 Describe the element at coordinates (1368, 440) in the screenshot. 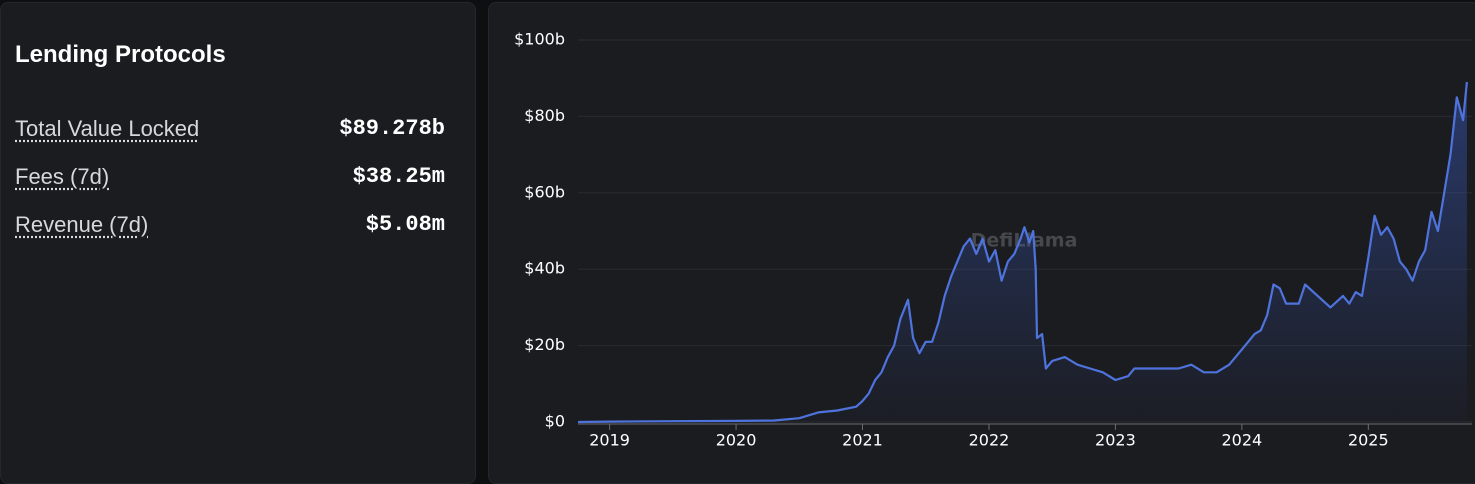

I see `x-tick-label: 2025` at that location.